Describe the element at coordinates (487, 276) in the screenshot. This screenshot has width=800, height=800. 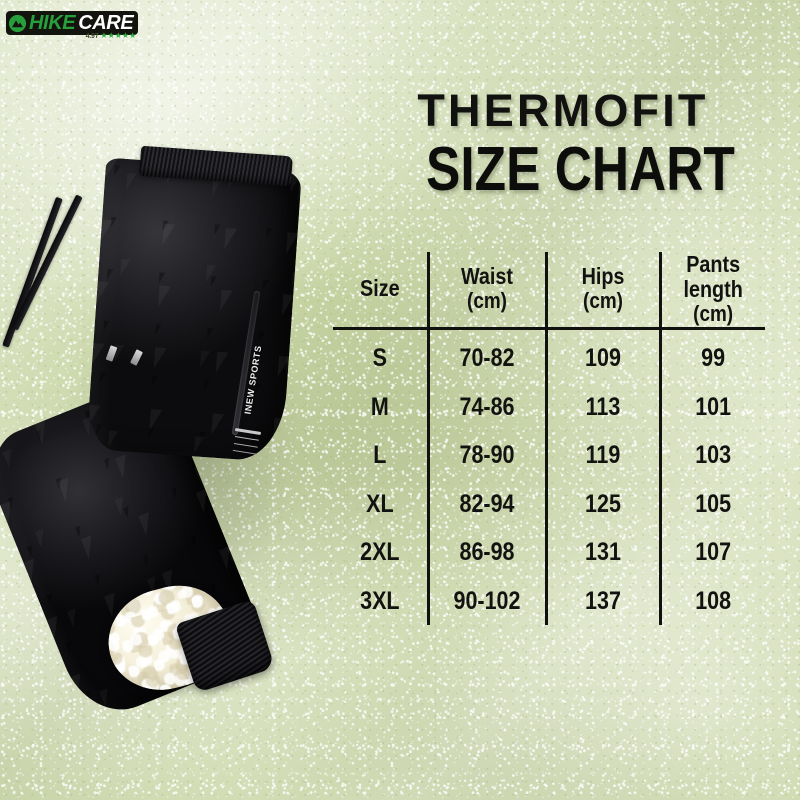
I see `column-header-waist-label: Waist` at that location.